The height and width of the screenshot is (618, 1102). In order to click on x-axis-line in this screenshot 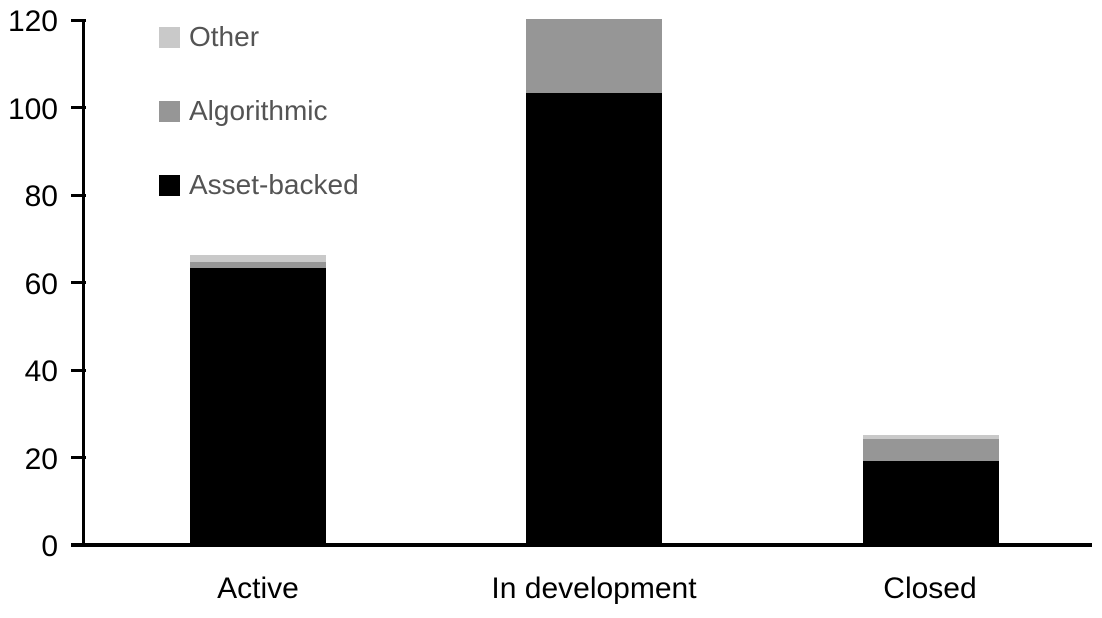, I will do `click(581, 545)`.